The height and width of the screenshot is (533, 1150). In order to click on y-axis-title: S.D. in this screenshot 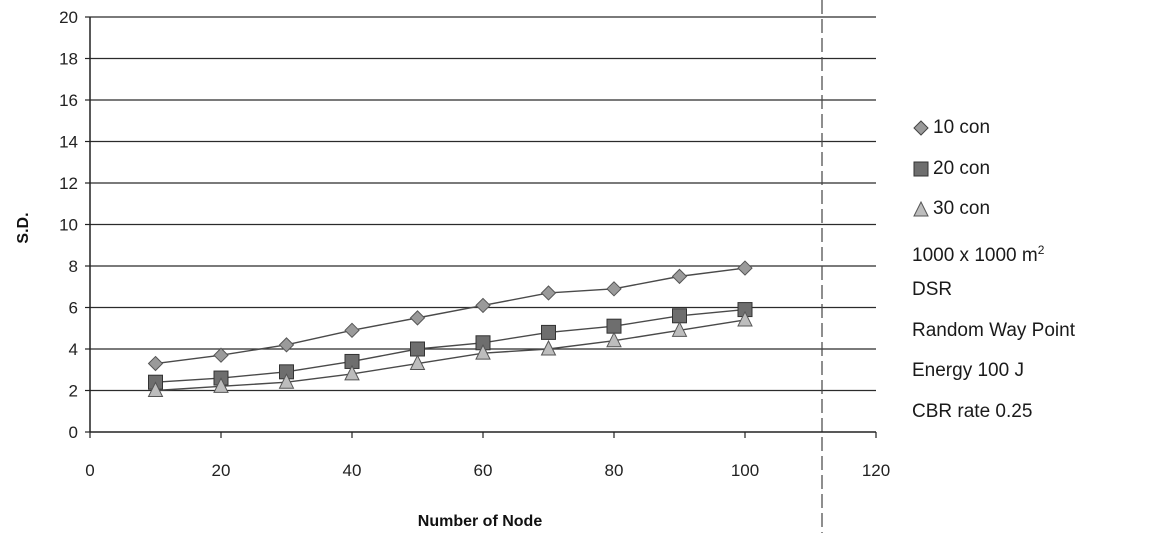, I will do `click(23, 227)`.